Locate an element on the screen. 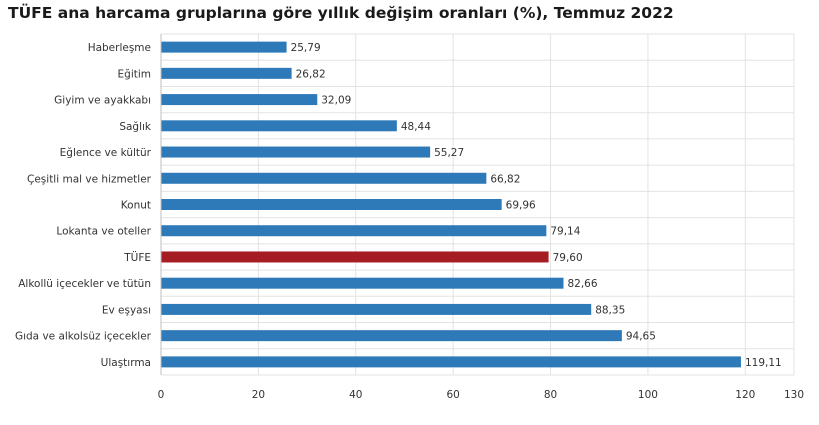  category-label: Sağlık is located at coordinates (135, 127).